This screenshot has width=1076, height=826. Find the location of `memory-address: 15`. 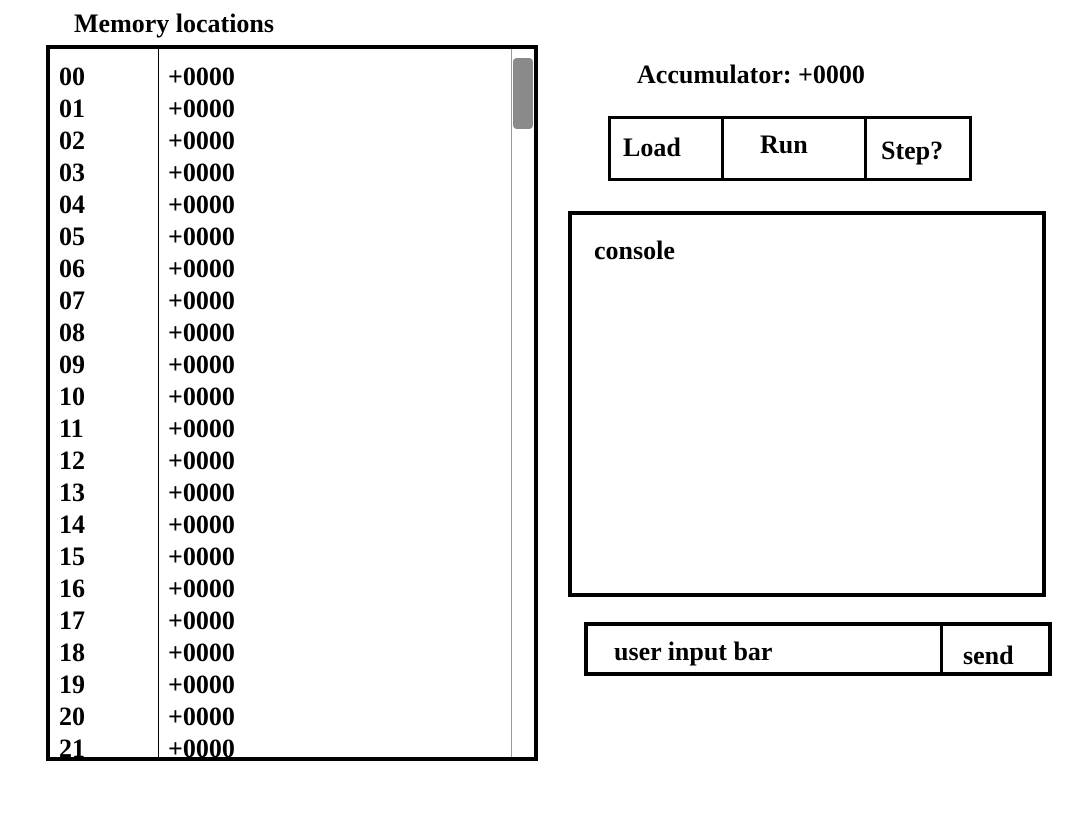

memory-address: 15 is located at coordinates (72, 556).